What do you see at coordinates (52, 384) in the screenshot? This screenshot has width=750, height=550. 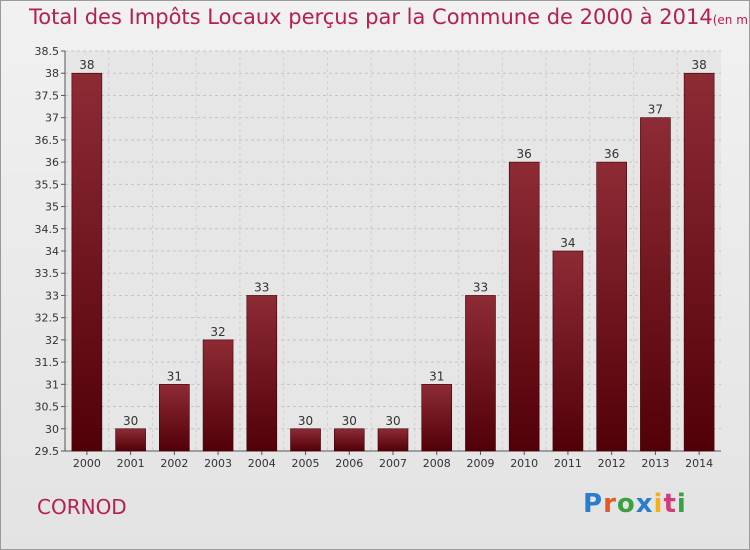 I see `y-tick-label: 31` at bounding box center [52, 384].